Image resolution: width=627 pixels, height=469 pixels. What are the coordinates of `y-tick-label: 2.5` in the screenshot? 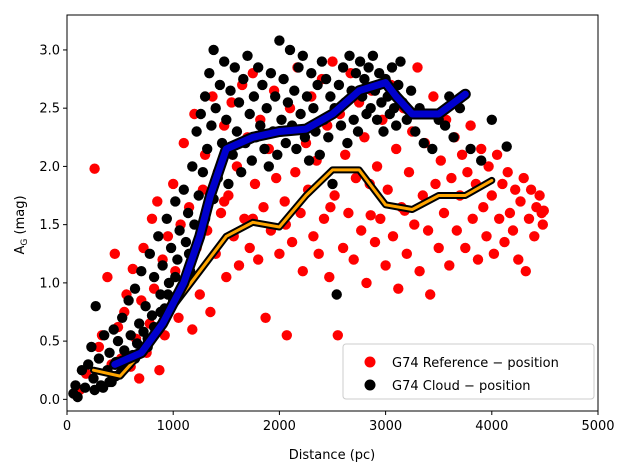 It's located at (49, 109).